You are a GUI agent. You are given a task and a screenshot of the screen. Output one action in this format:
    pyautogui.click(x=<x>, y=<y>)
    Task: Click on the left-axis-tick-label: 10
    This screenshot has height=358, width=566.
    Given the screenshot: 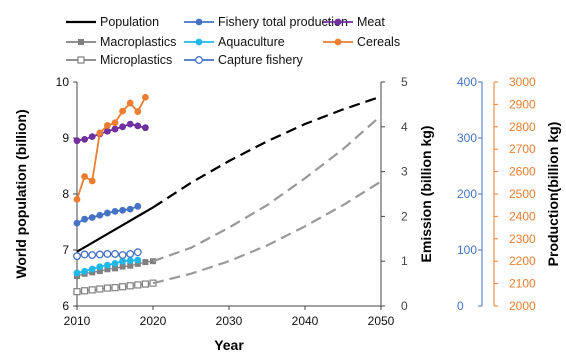 What is the action you would take?
    pyautogui.click(x=63, y=82)
    